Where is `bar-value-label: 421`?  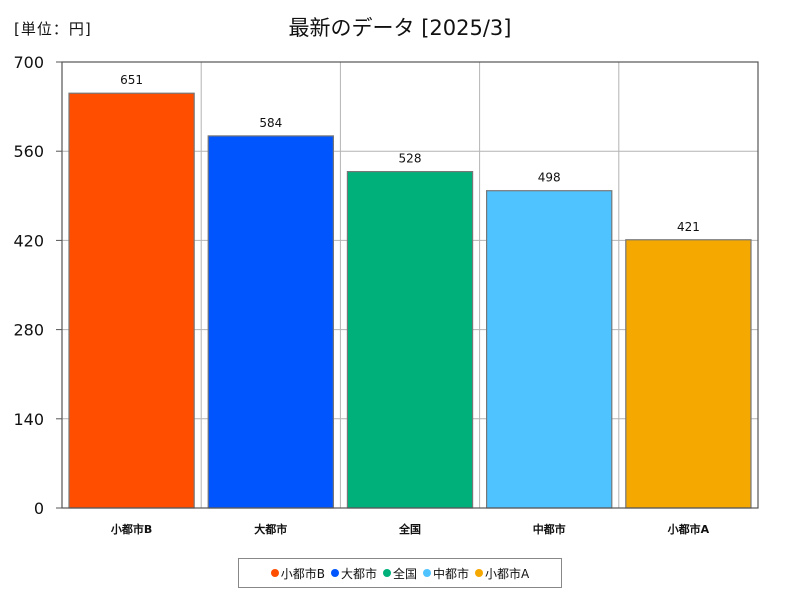
bar-value-label: 421 is located at coordinates (688, 227).